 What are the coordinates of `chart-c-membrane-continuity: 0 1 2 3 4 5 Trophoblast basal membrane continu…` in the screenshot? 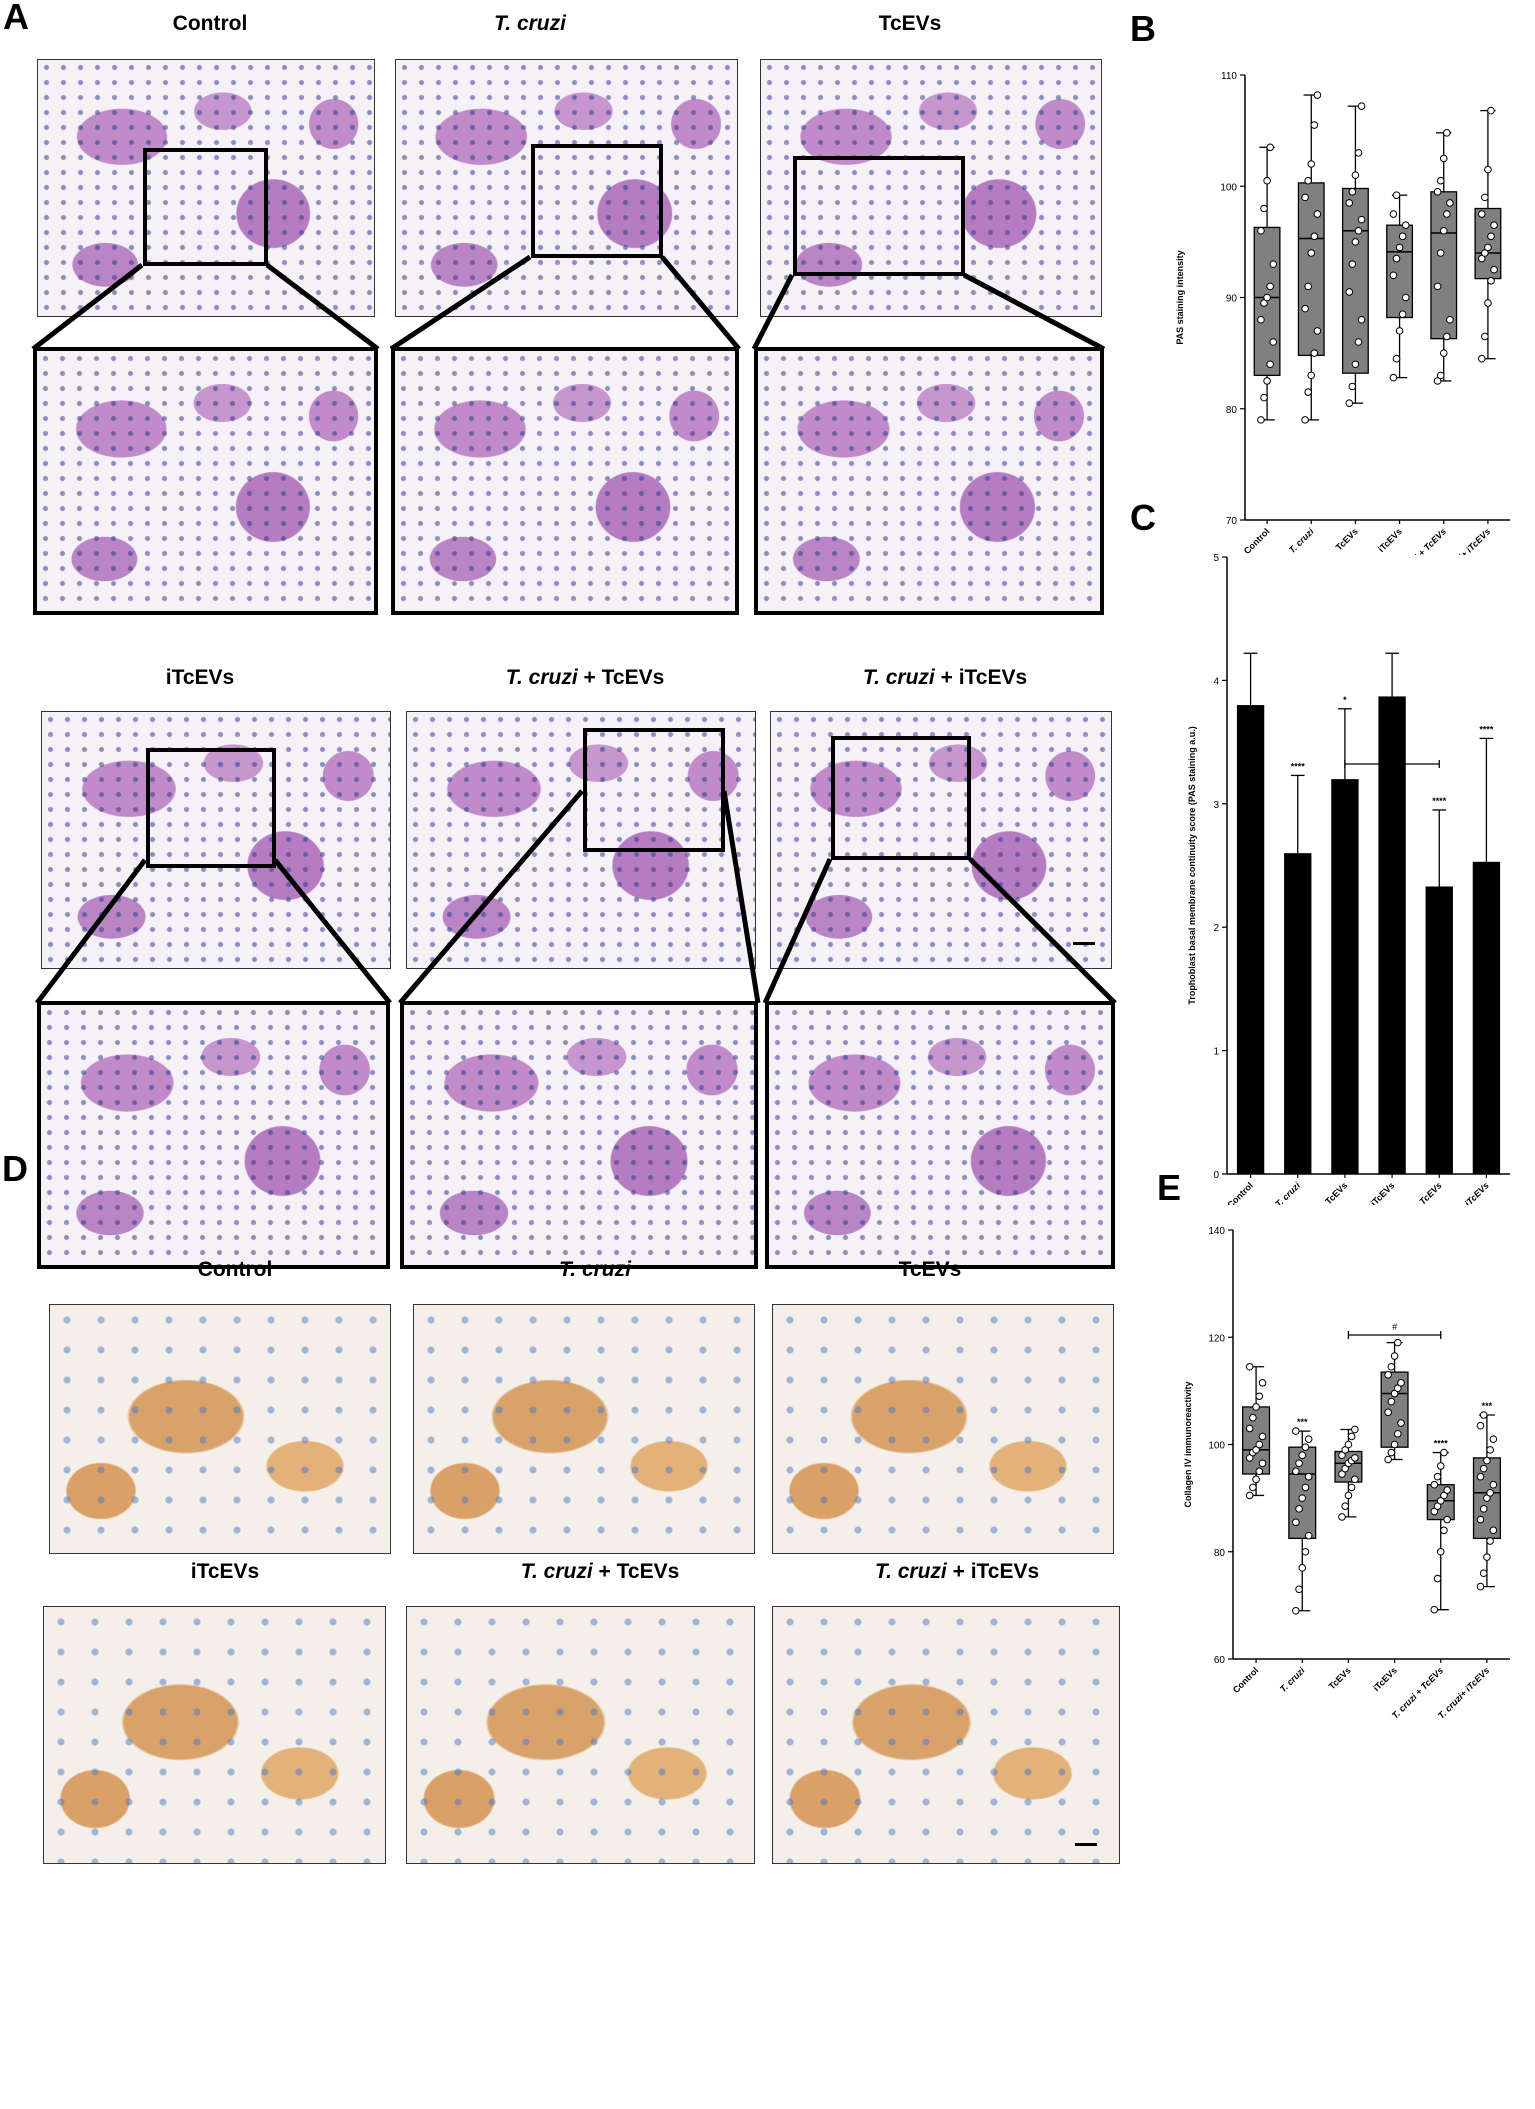 It's located at (1348, 879).